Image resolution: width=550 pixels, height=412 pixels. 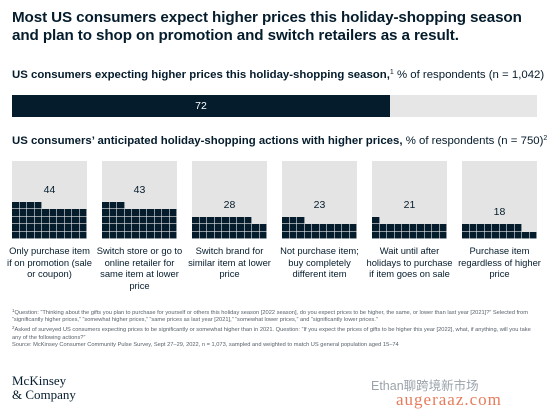 What do you see at coordinates (13, 310) in the screenshot?
I see `footnote-1-marker: 1` at bounding box center [13, 310].